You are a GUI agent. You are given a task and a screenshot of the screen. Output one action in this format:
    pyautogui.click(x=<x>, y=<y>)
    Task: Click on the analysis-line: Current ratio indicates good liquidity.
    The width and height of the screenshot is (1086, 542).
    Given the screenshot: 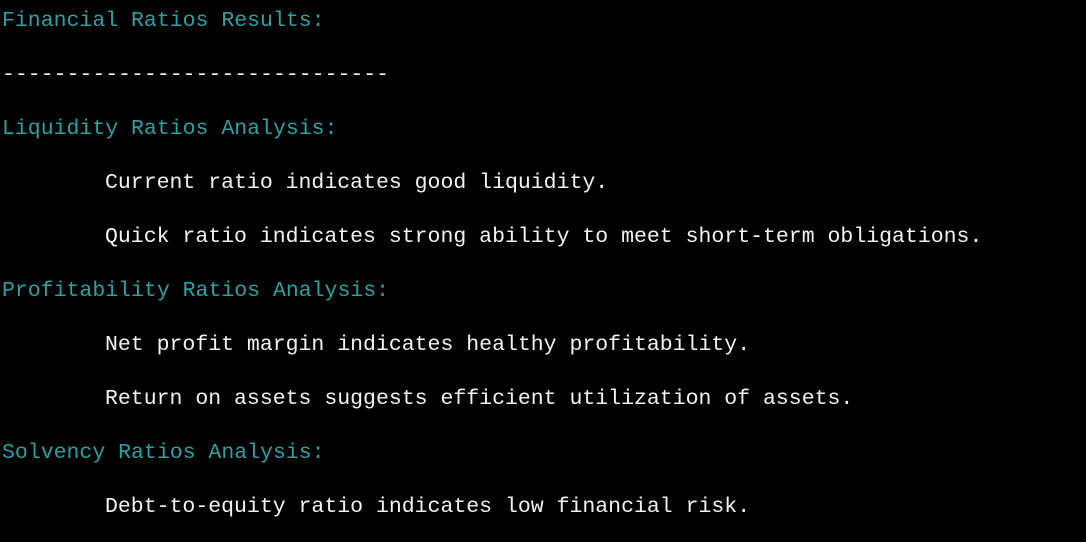 What is the action you would take?
    pyautogui.click(x=357, y=183)
    